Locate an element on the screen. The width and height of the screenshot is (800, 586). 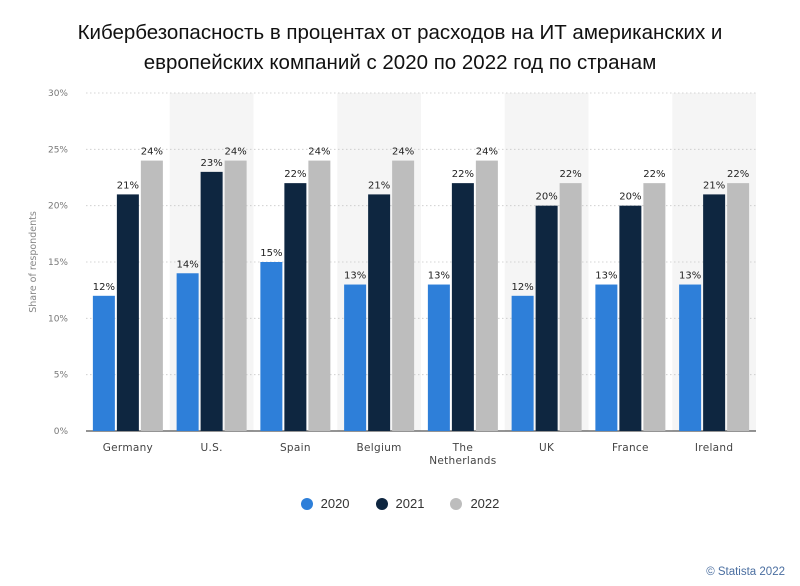
y-axis-ticks: 0% 5% 10% 15% 20% 25% 30% is located at coordinates (58, 263).